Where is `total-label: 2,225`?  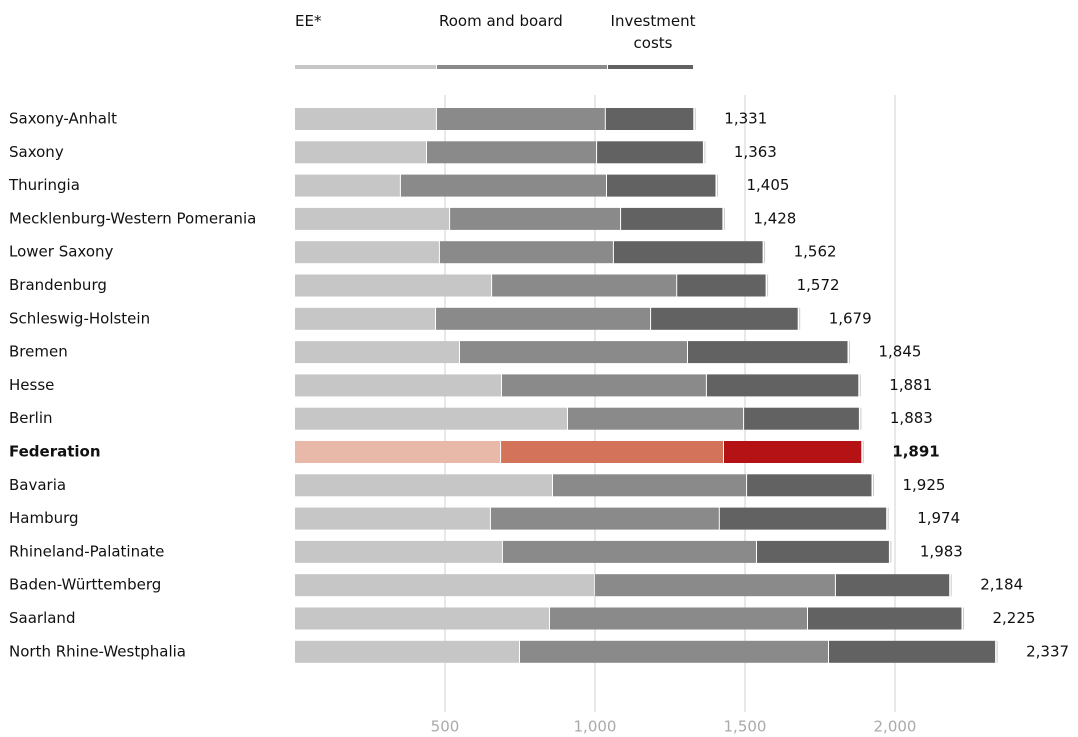 total-label: 2,225 is located at coordinates (1014, 618).